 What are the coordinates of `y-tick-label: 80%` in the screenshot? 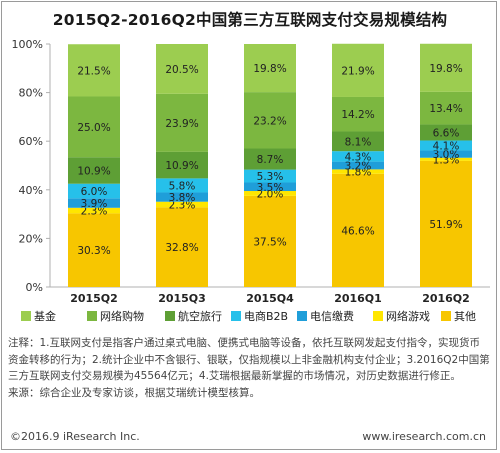 It's located at (31, 93).